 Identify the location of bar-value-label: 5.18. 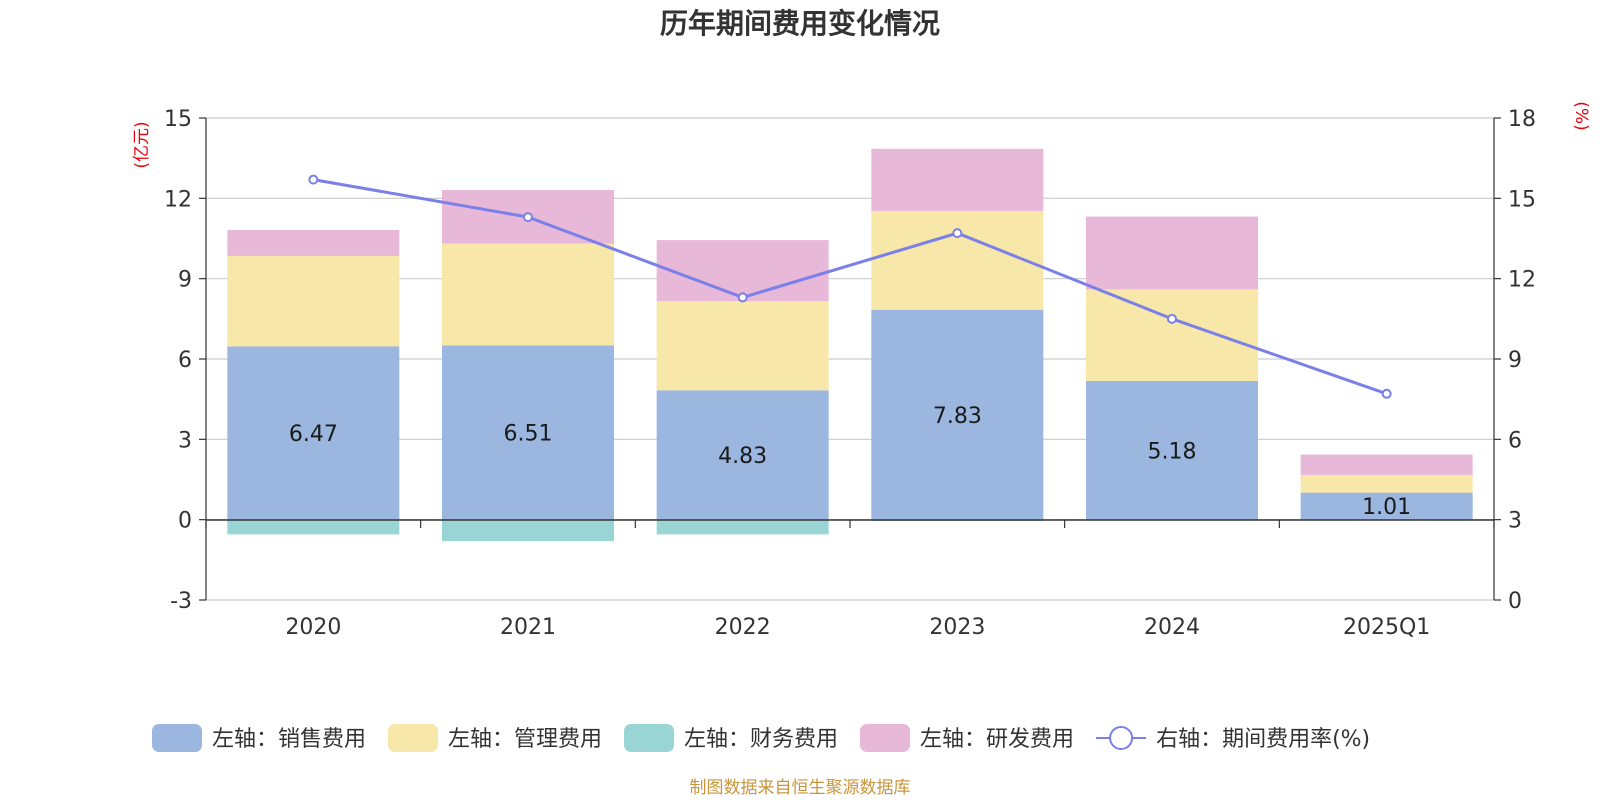
(1172, 451).